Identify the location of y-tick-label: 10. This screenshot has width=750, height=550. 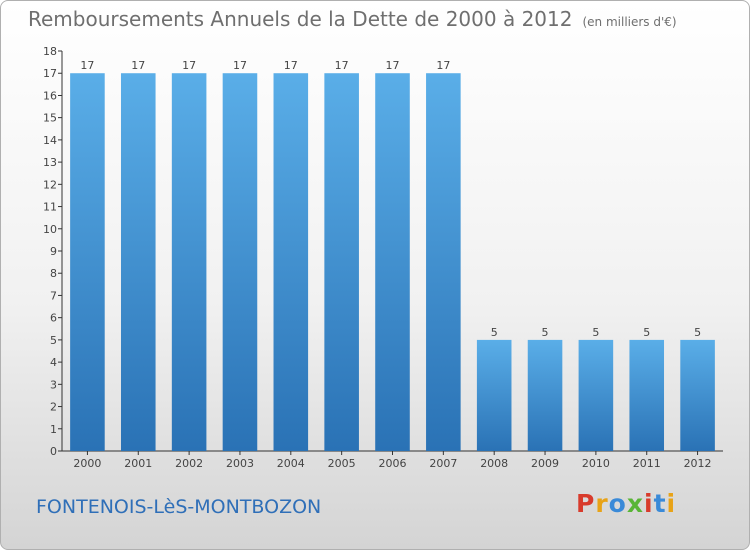
(50, 229).